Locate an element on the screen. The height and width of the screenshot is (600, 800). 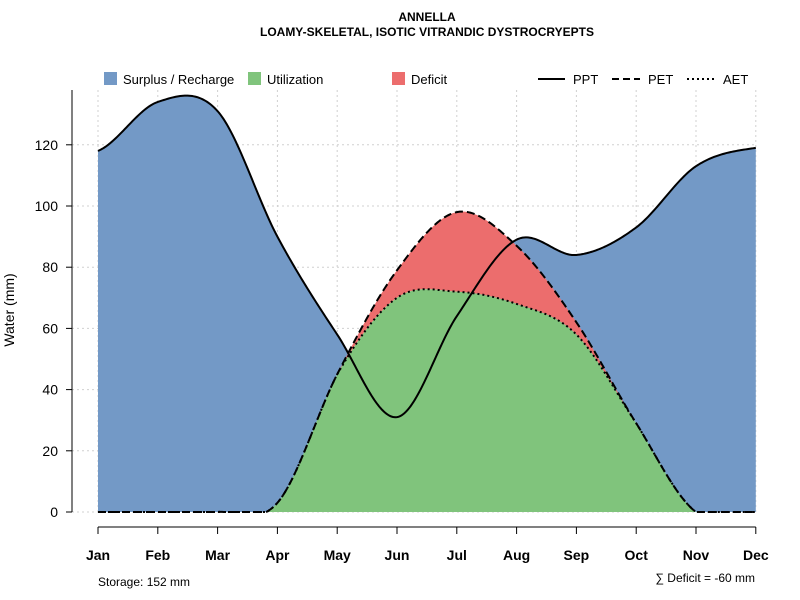
legend-label-deficit: Deficit is located at coordinates (429, 79).